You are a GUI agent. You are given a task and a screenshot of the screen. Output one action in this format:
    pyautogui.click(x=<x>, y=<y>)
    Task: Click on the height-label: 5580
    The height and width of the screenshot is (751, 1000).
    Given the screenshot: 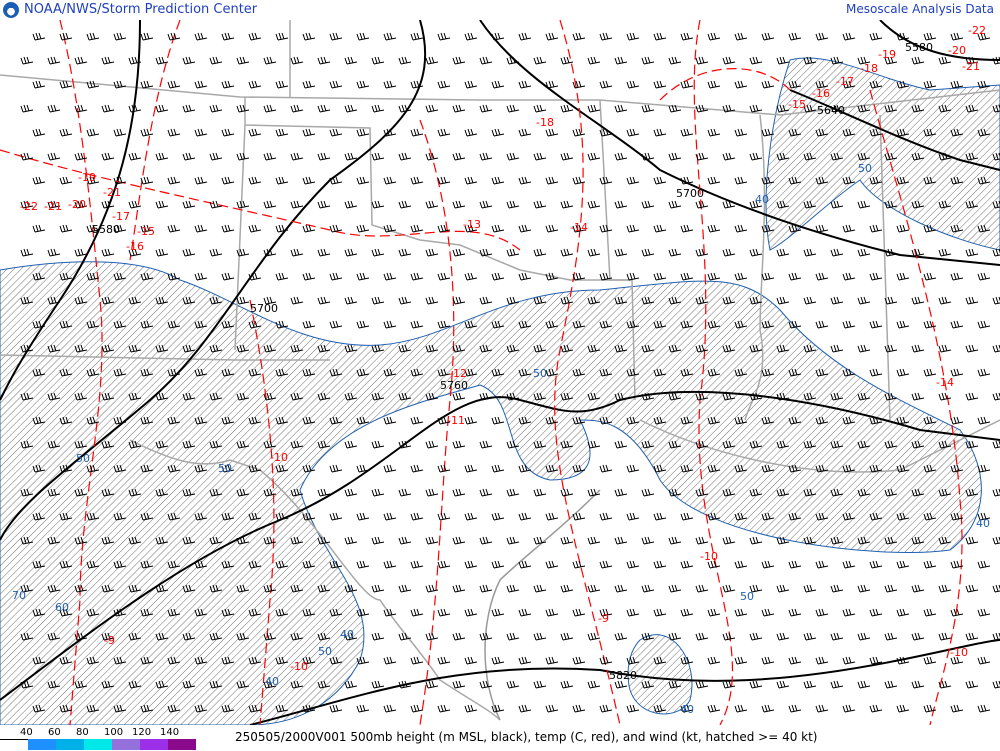 What is the action you would take?
    pyautogui.click(x=106, y=229)
    